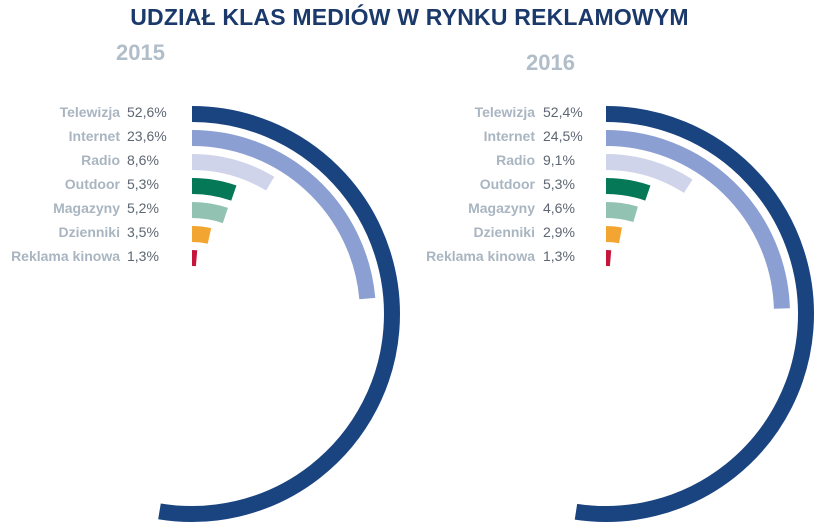 Image resolution: width=819 pixels, height=528 pixels. I want to click on value-2015-outdoor: 5,3%, so click(143, 184).